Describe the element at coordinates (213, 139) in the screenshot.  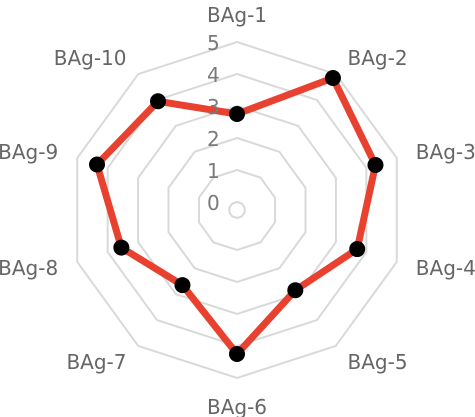
I see `tick-label-2: 2` at that location.